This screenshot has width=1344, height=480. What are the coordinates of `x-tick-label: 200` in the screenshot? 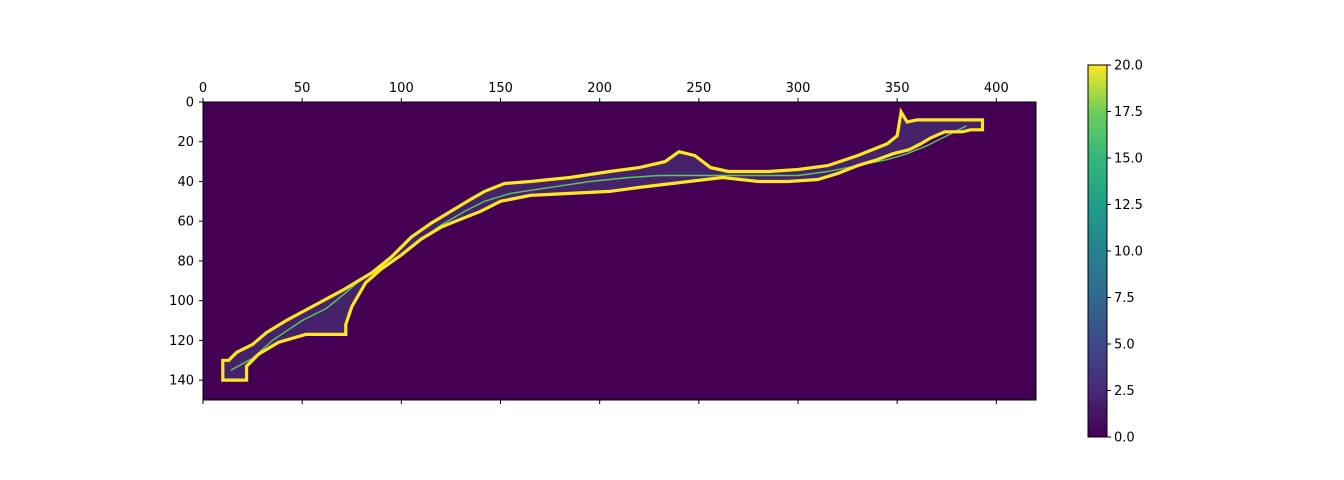 It's located at (599, 88).